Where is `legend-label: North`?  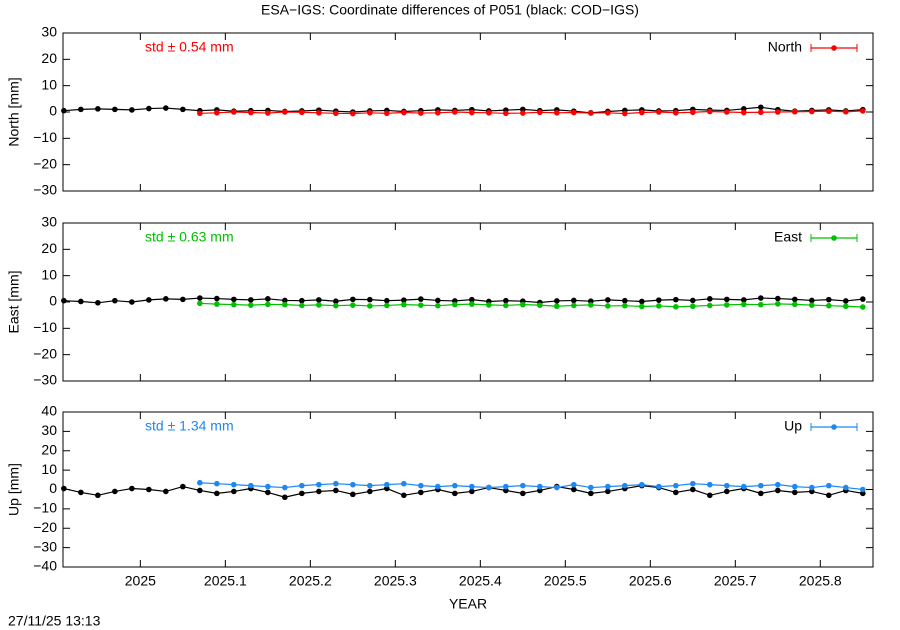 legend-label: North is located at coordinates (785, 47).